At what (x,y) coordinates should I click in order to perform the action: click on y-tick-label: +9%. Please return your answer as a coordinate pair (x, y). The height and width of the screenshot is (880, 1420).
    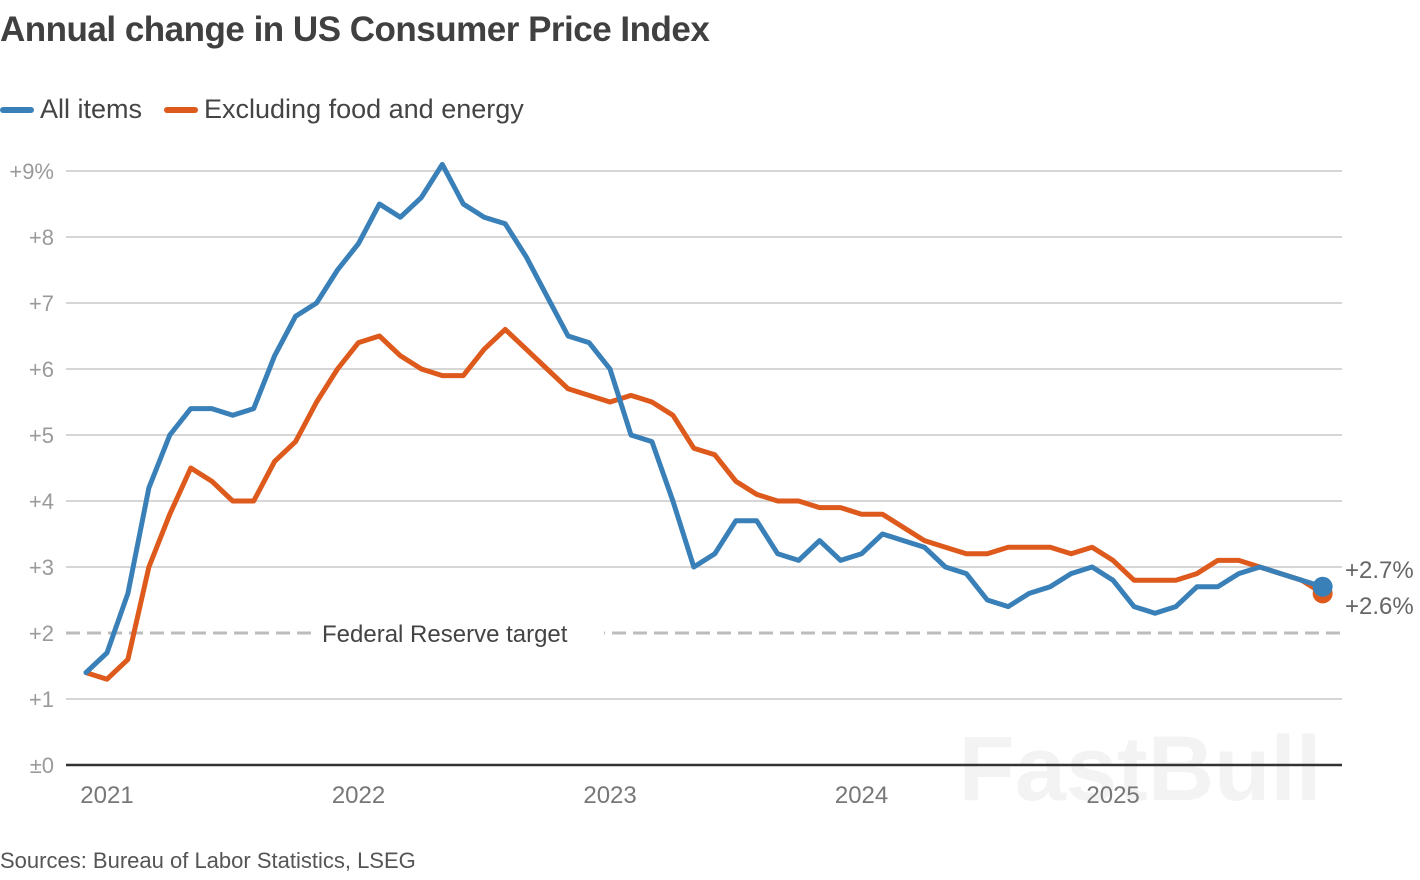
    Looking at the image, I should click on (31, 171).